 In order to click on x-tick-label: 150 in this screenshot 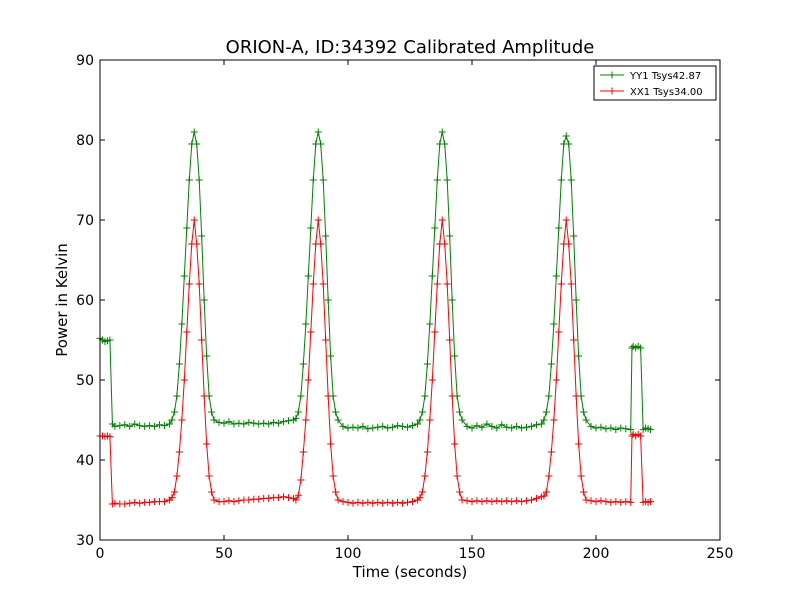, I will do `click(472, 554)`.